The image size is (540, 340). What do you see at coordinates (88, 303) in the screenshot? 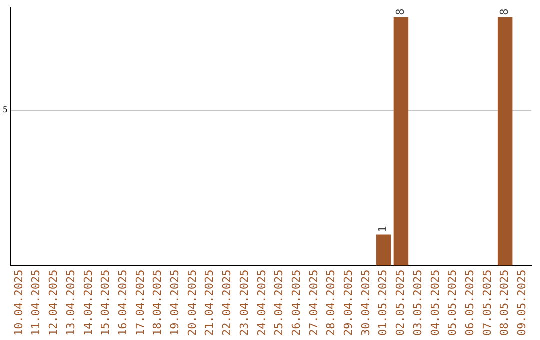
I see `x-tick-label: 14.04.2025` at bounding box center [88, 303].